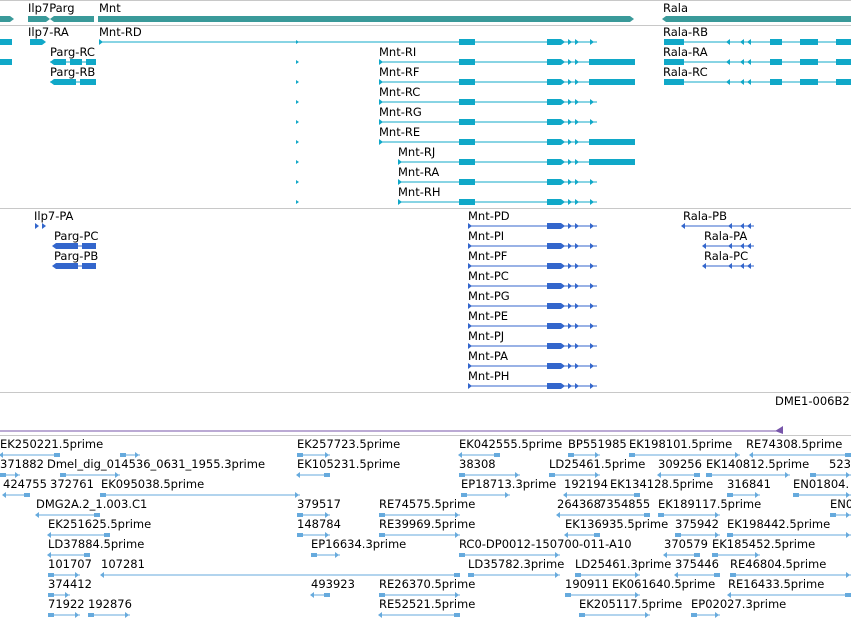 The height and width of the screenshot is (620, 851). Describe the element at coordinates (511, 444) in the screenshot. I see `est-label: EK042555.5prime` at that location.